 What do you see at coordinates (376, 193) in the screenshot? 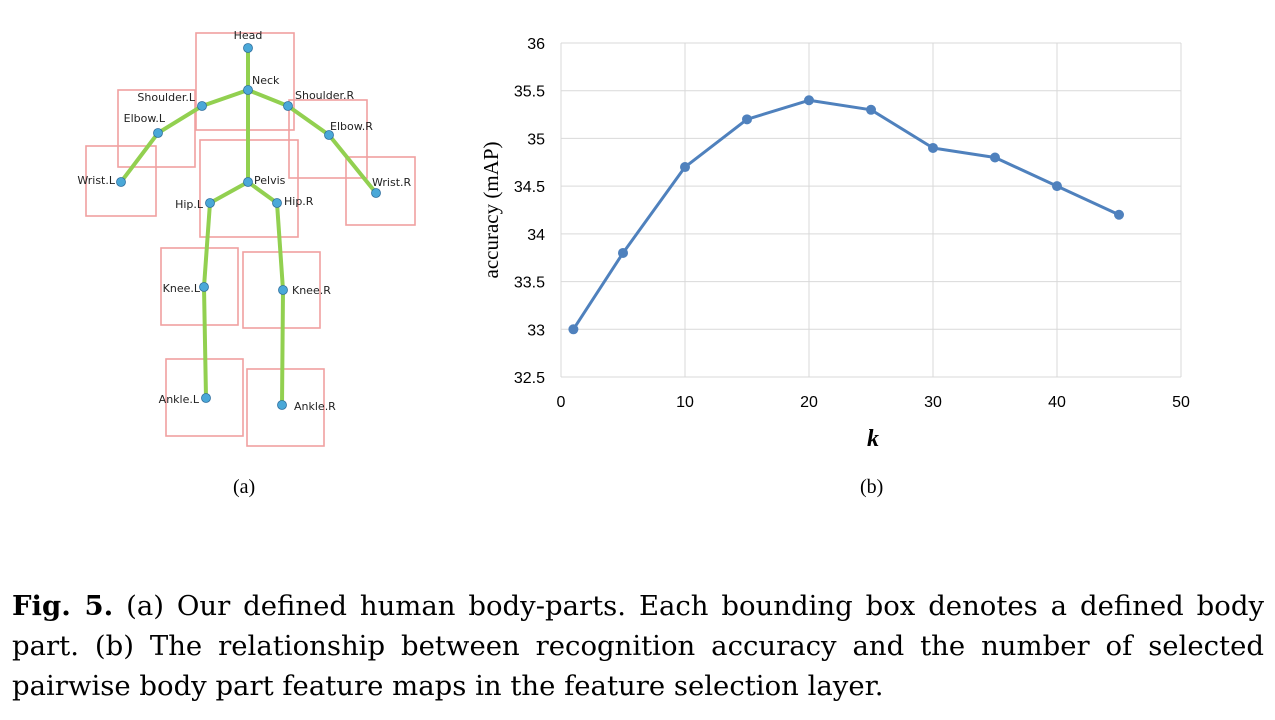
I see `joint-wrist-r` at bounding box center [376, 193].